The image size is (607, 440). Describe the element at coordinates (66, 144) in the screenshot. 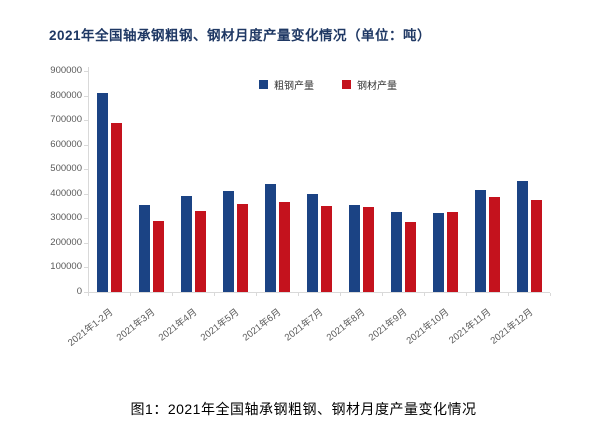

I see `y-tick-label: 600000` at that location.